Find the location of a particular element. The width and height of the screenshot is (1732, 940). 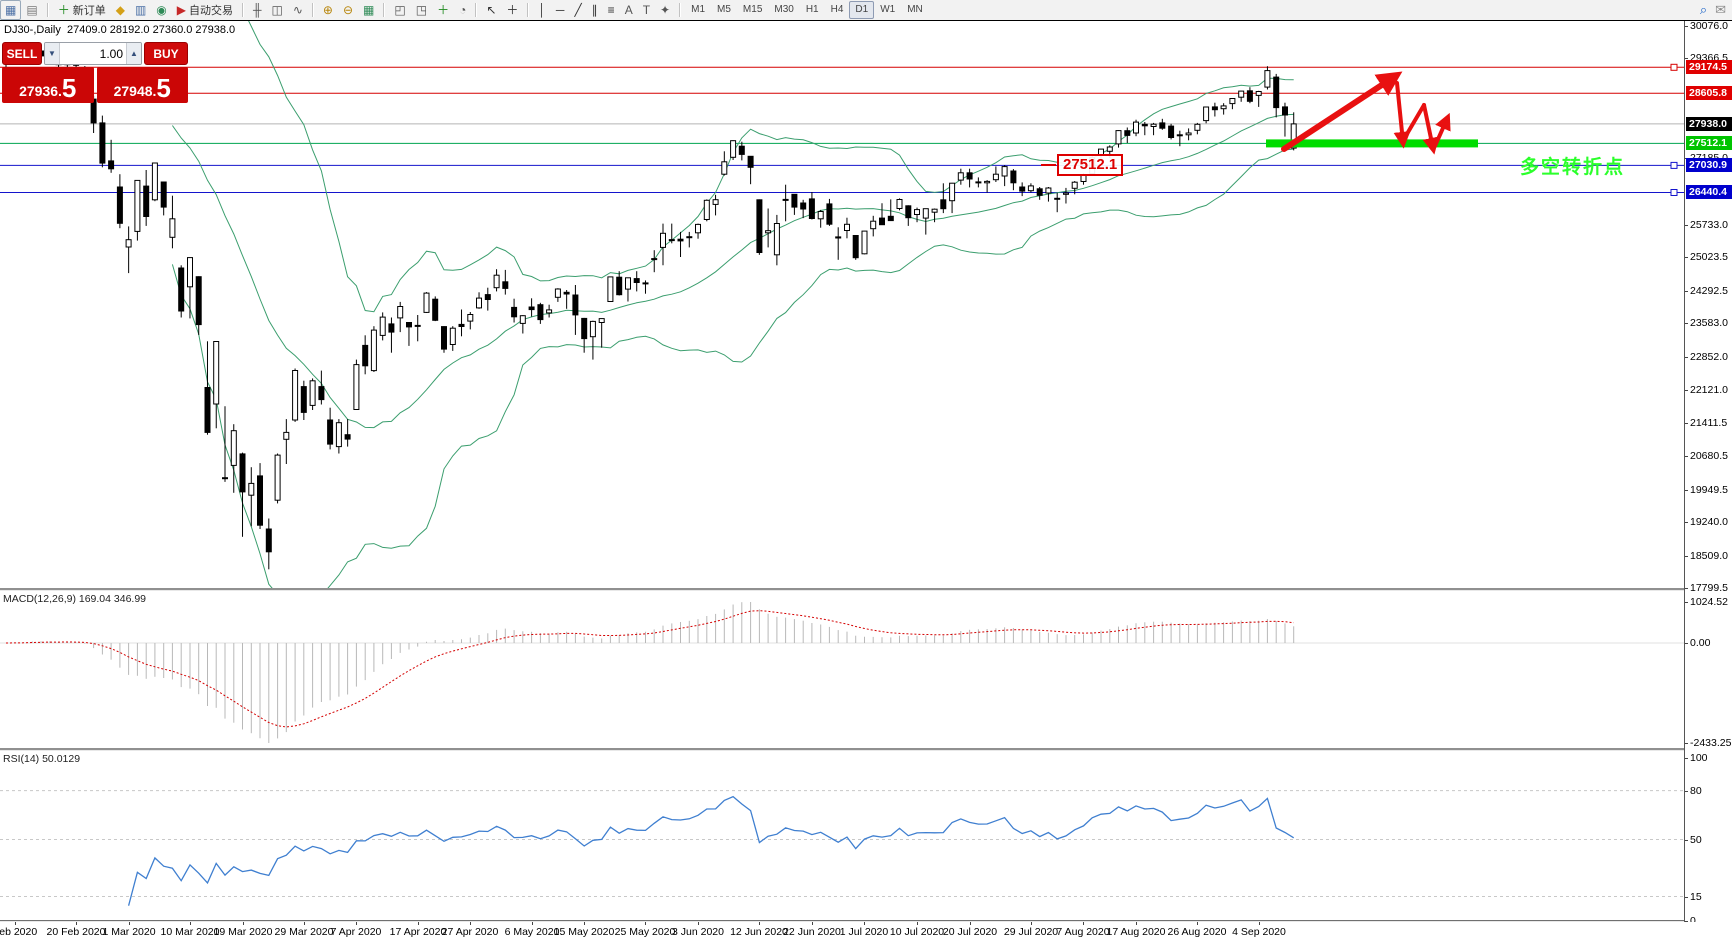

chat-icon: ✉ is located at coordinates (1720, 9).